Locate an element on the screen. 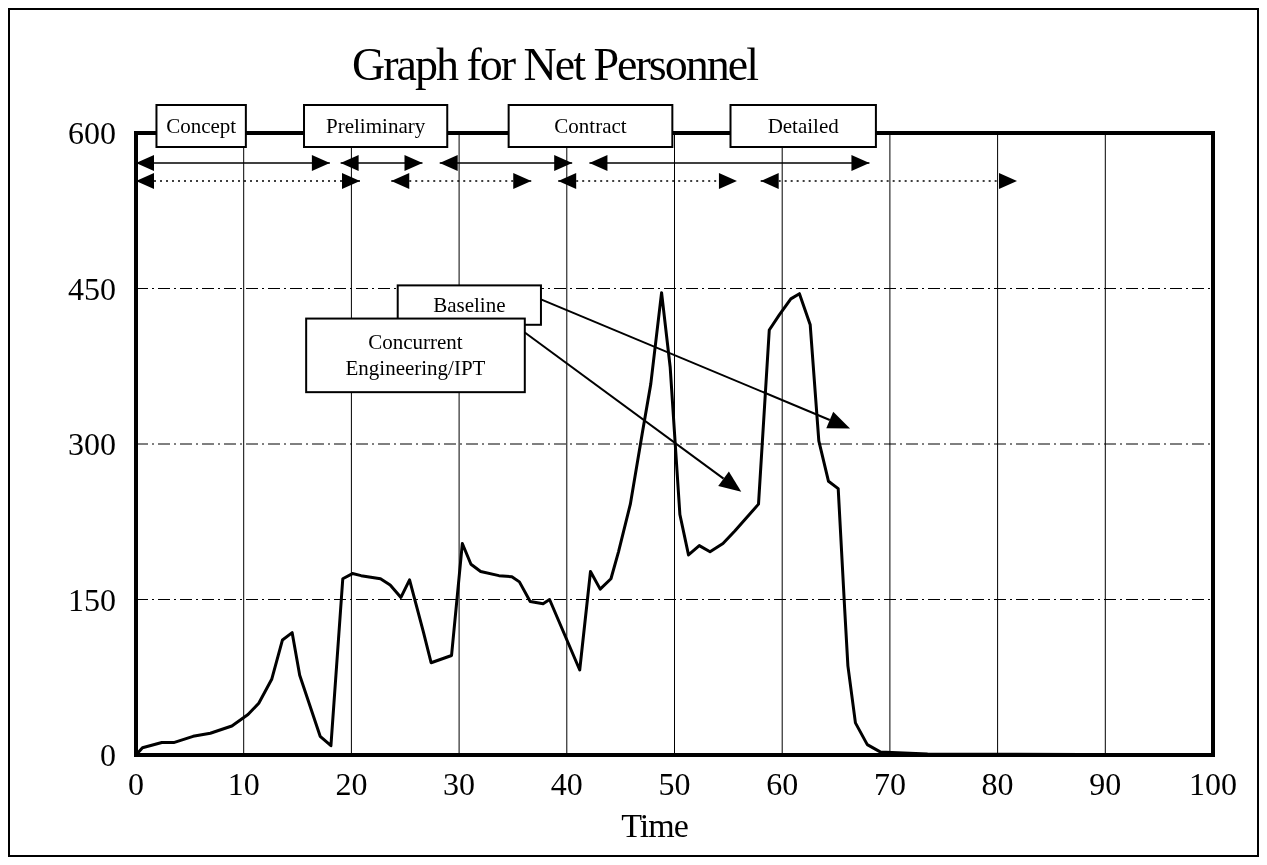  y-tick-label: 150 is located at coordinates (92, 599).